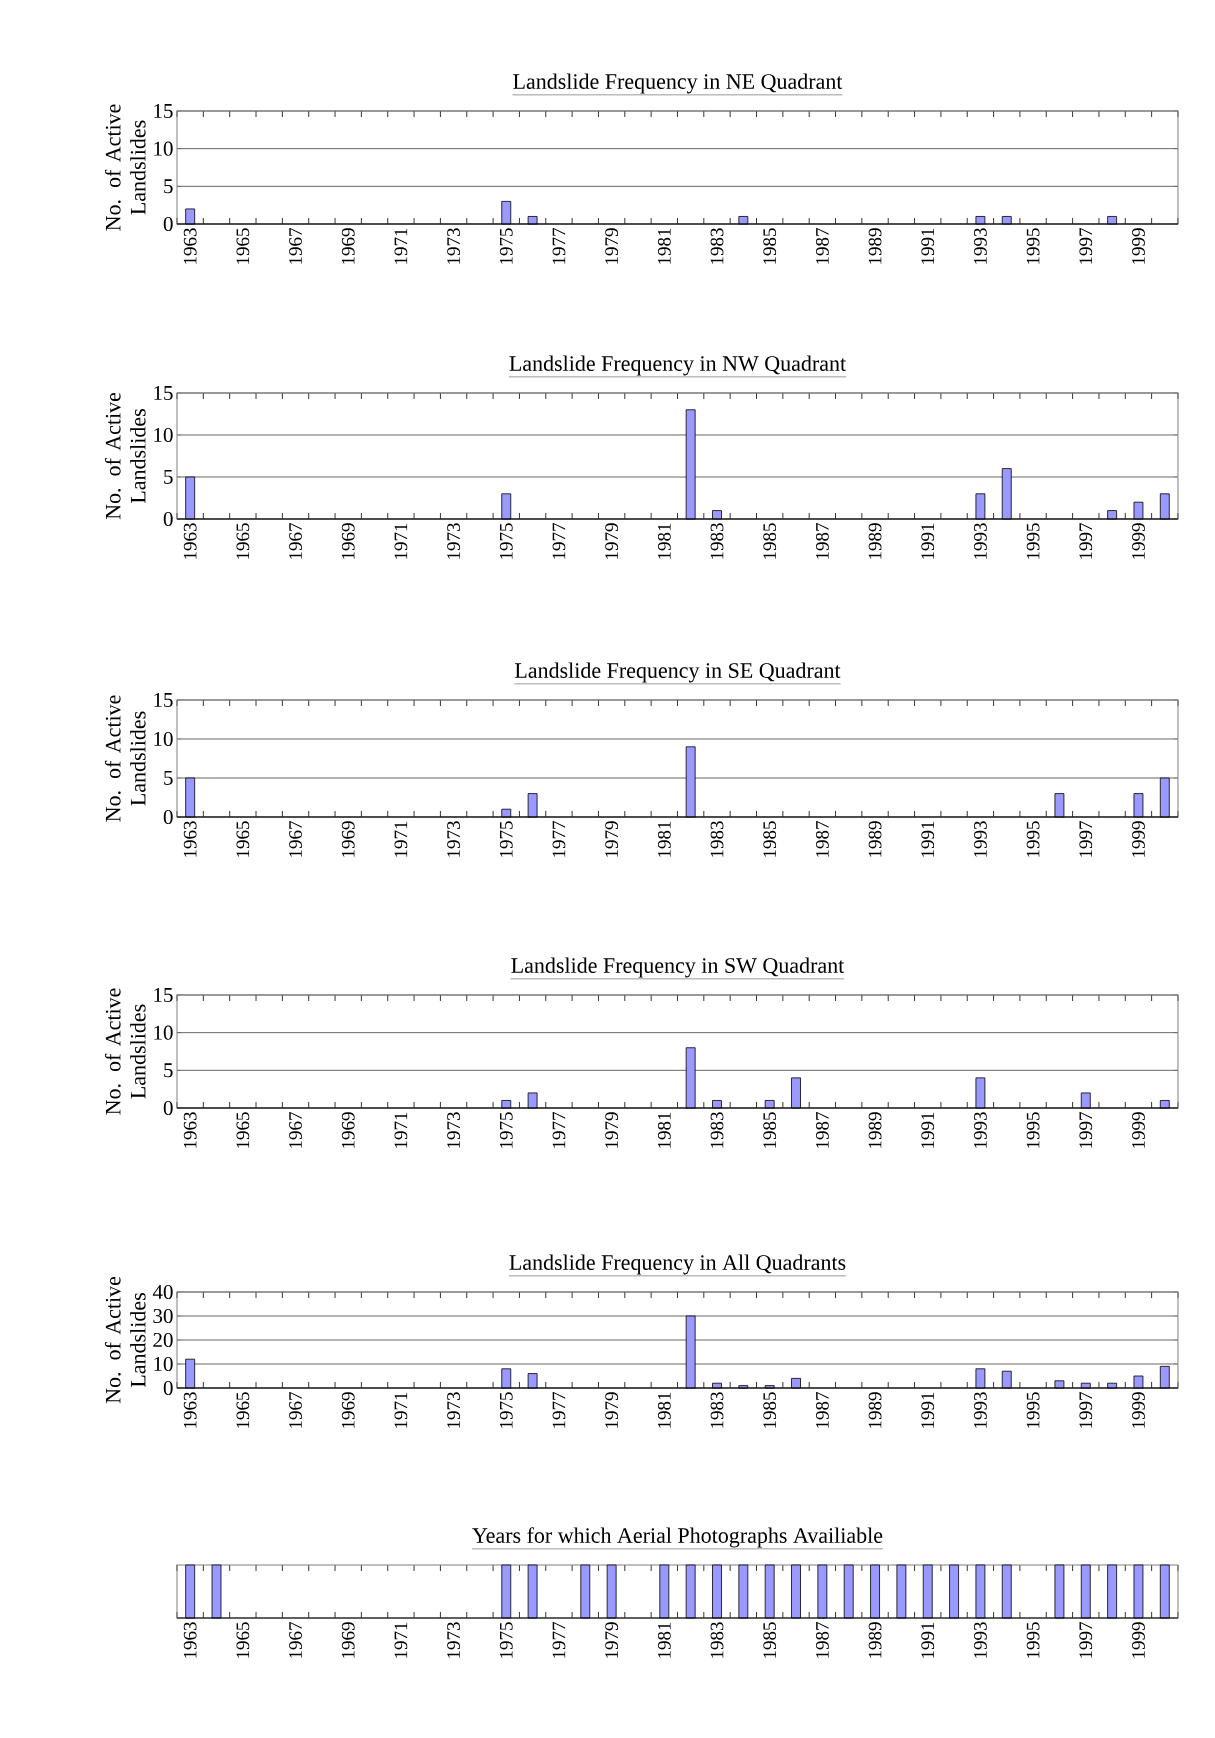 This screenshot has height=1738, width=1215. What do you see at coordinates (168, 186) in the screenshot?
I see `y-tick-label: 5` at bounding box center [168, 186].